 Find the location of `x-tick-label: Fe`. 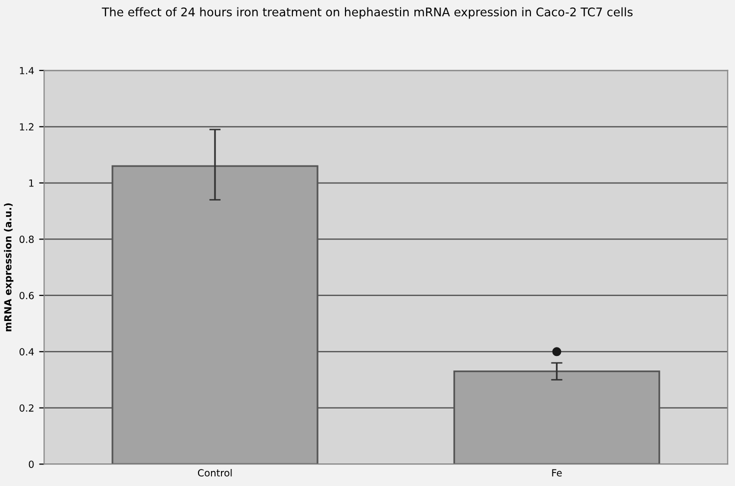

x-tick-label: Fe is located at coordinates (557, 473).